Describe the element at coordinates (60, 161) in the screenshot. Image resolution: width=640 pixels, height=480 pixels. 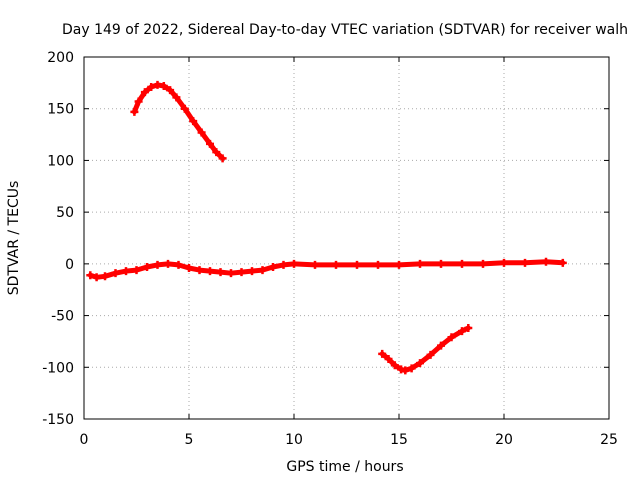
I see `y-tick-label: 100` at that location.